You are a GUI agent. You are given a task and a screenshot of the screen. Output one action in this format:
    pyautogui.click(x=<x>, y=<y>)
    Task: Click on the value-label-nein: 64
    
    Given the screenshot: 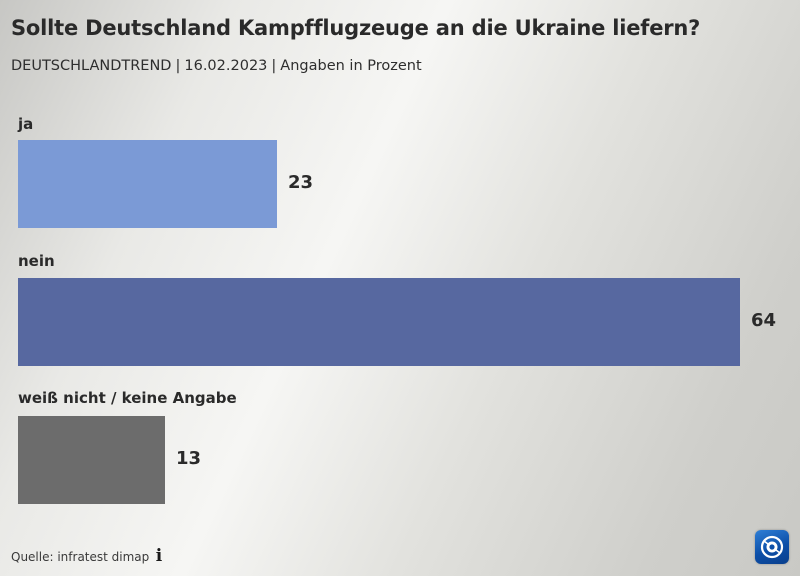 What is the action you would take?
    pyautogui.click(x=764, y=320)
    